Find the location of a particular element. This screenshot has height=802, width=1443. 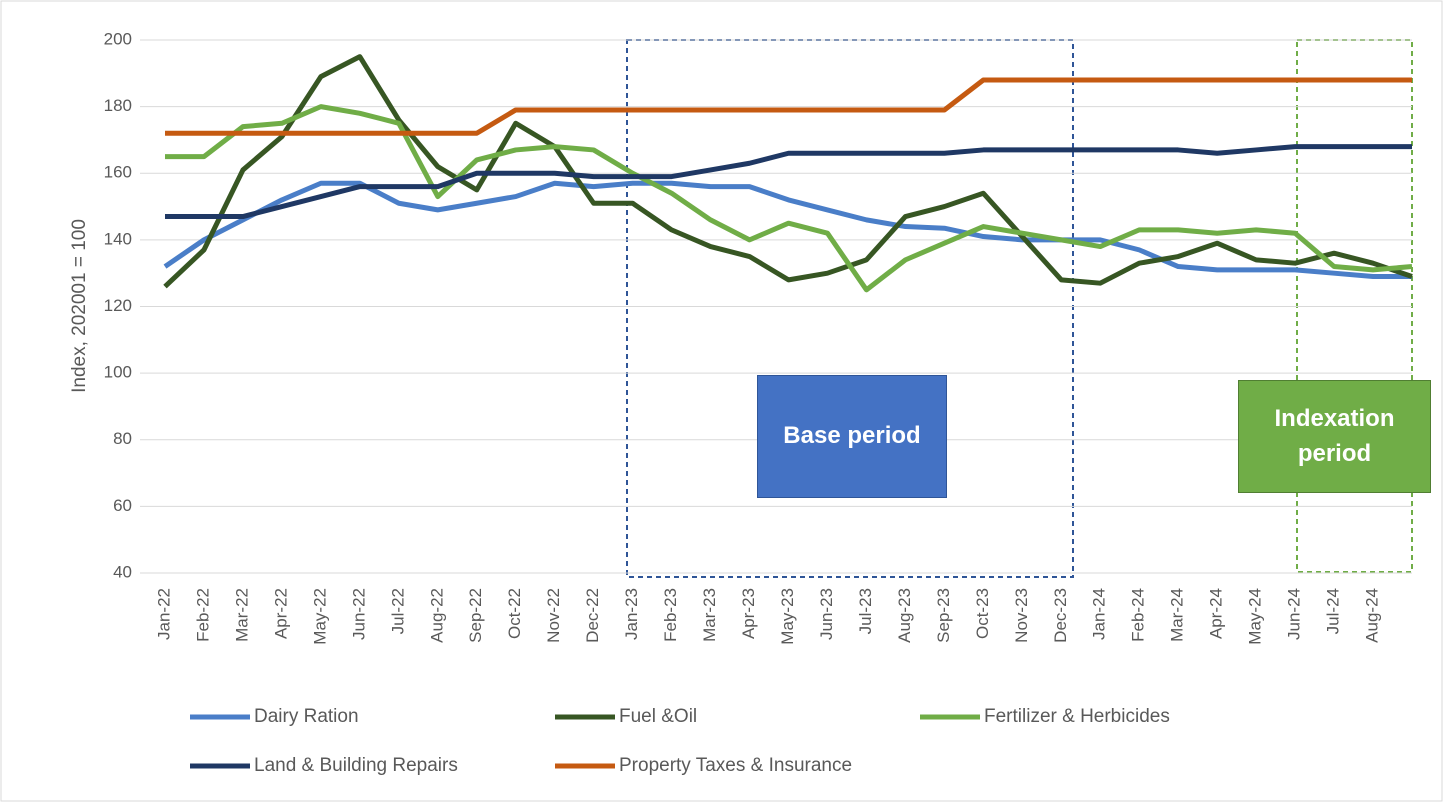

x-tick-label: Oct-22 is located at coordinates (514, 613).